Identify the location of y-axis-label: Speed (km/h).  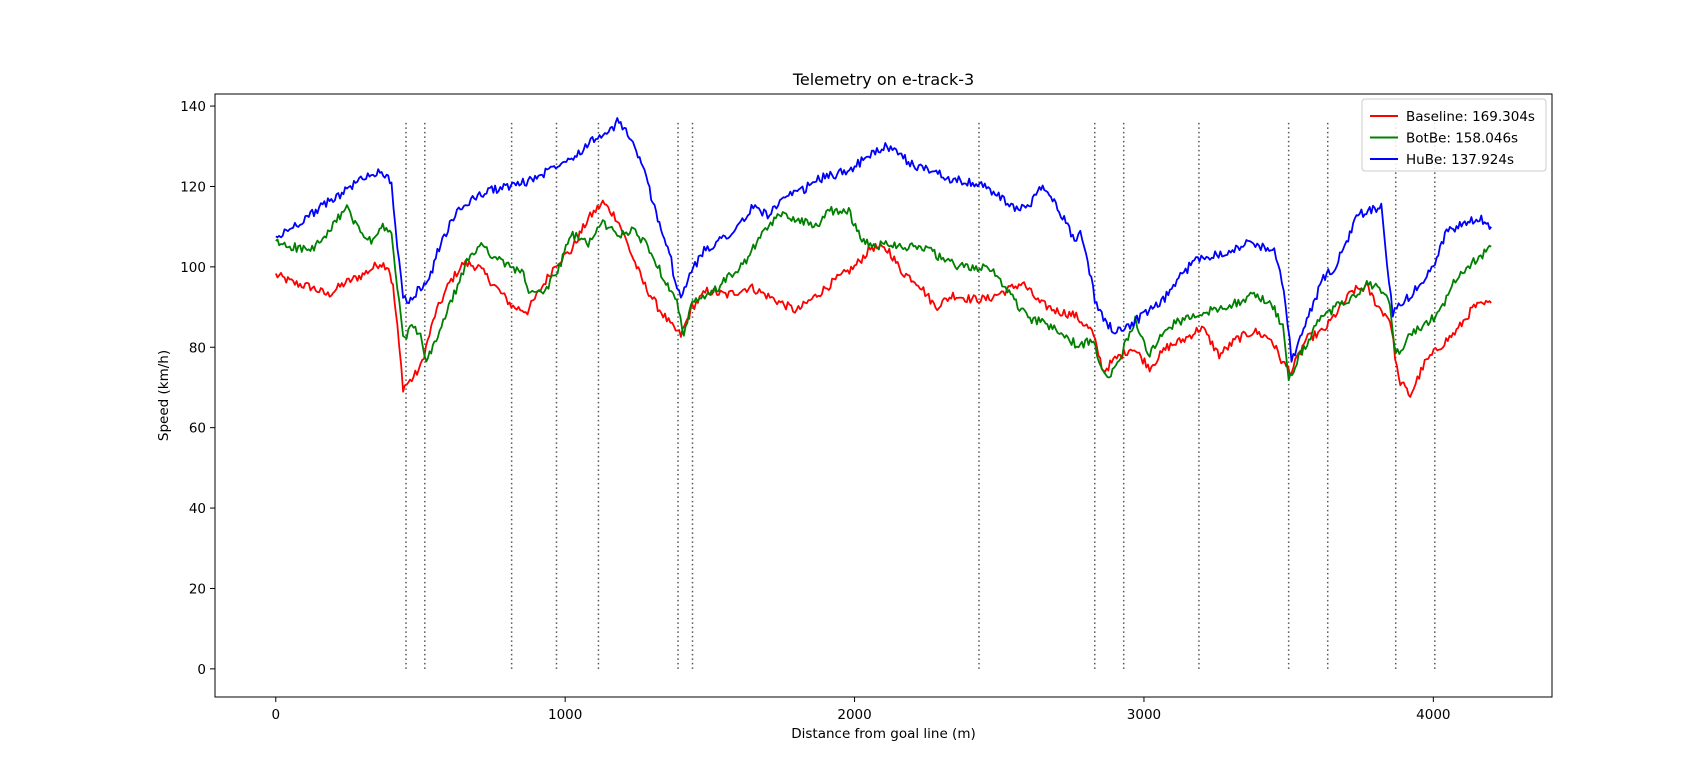
(164, 395).